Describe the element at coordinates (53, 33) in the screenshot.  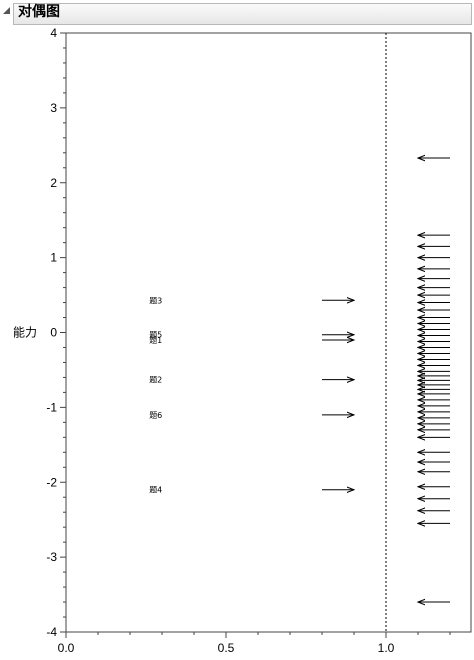
I see `y-tick-label: 4` at that location.